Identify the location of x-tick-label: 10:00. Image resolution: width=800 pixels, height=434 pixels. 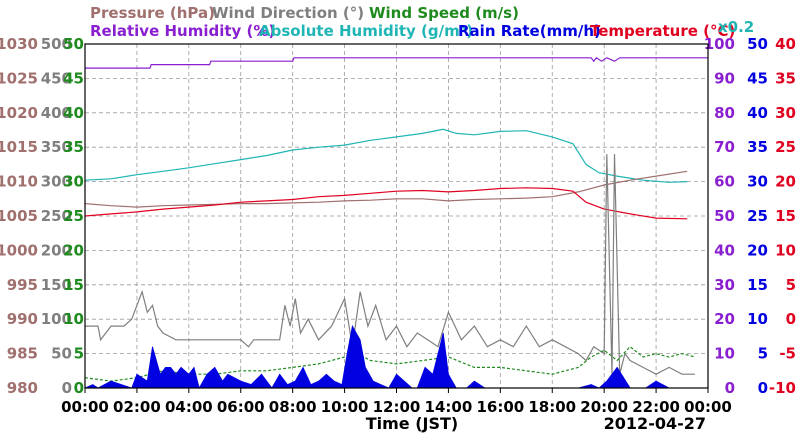
(345, 407).